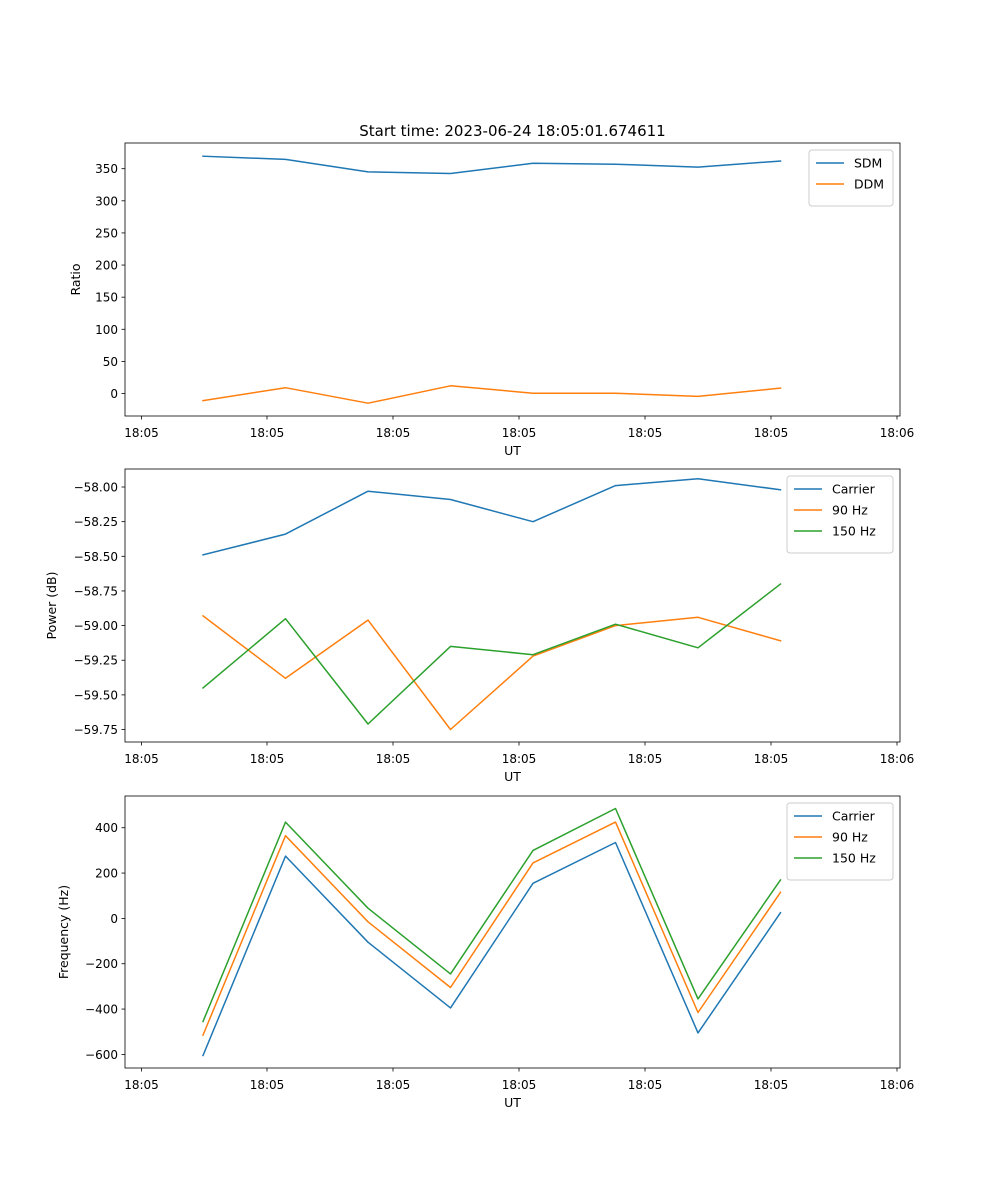 The image size is (1000, 1200). I want to click on y-tick-label: 50, so click(110, 362).